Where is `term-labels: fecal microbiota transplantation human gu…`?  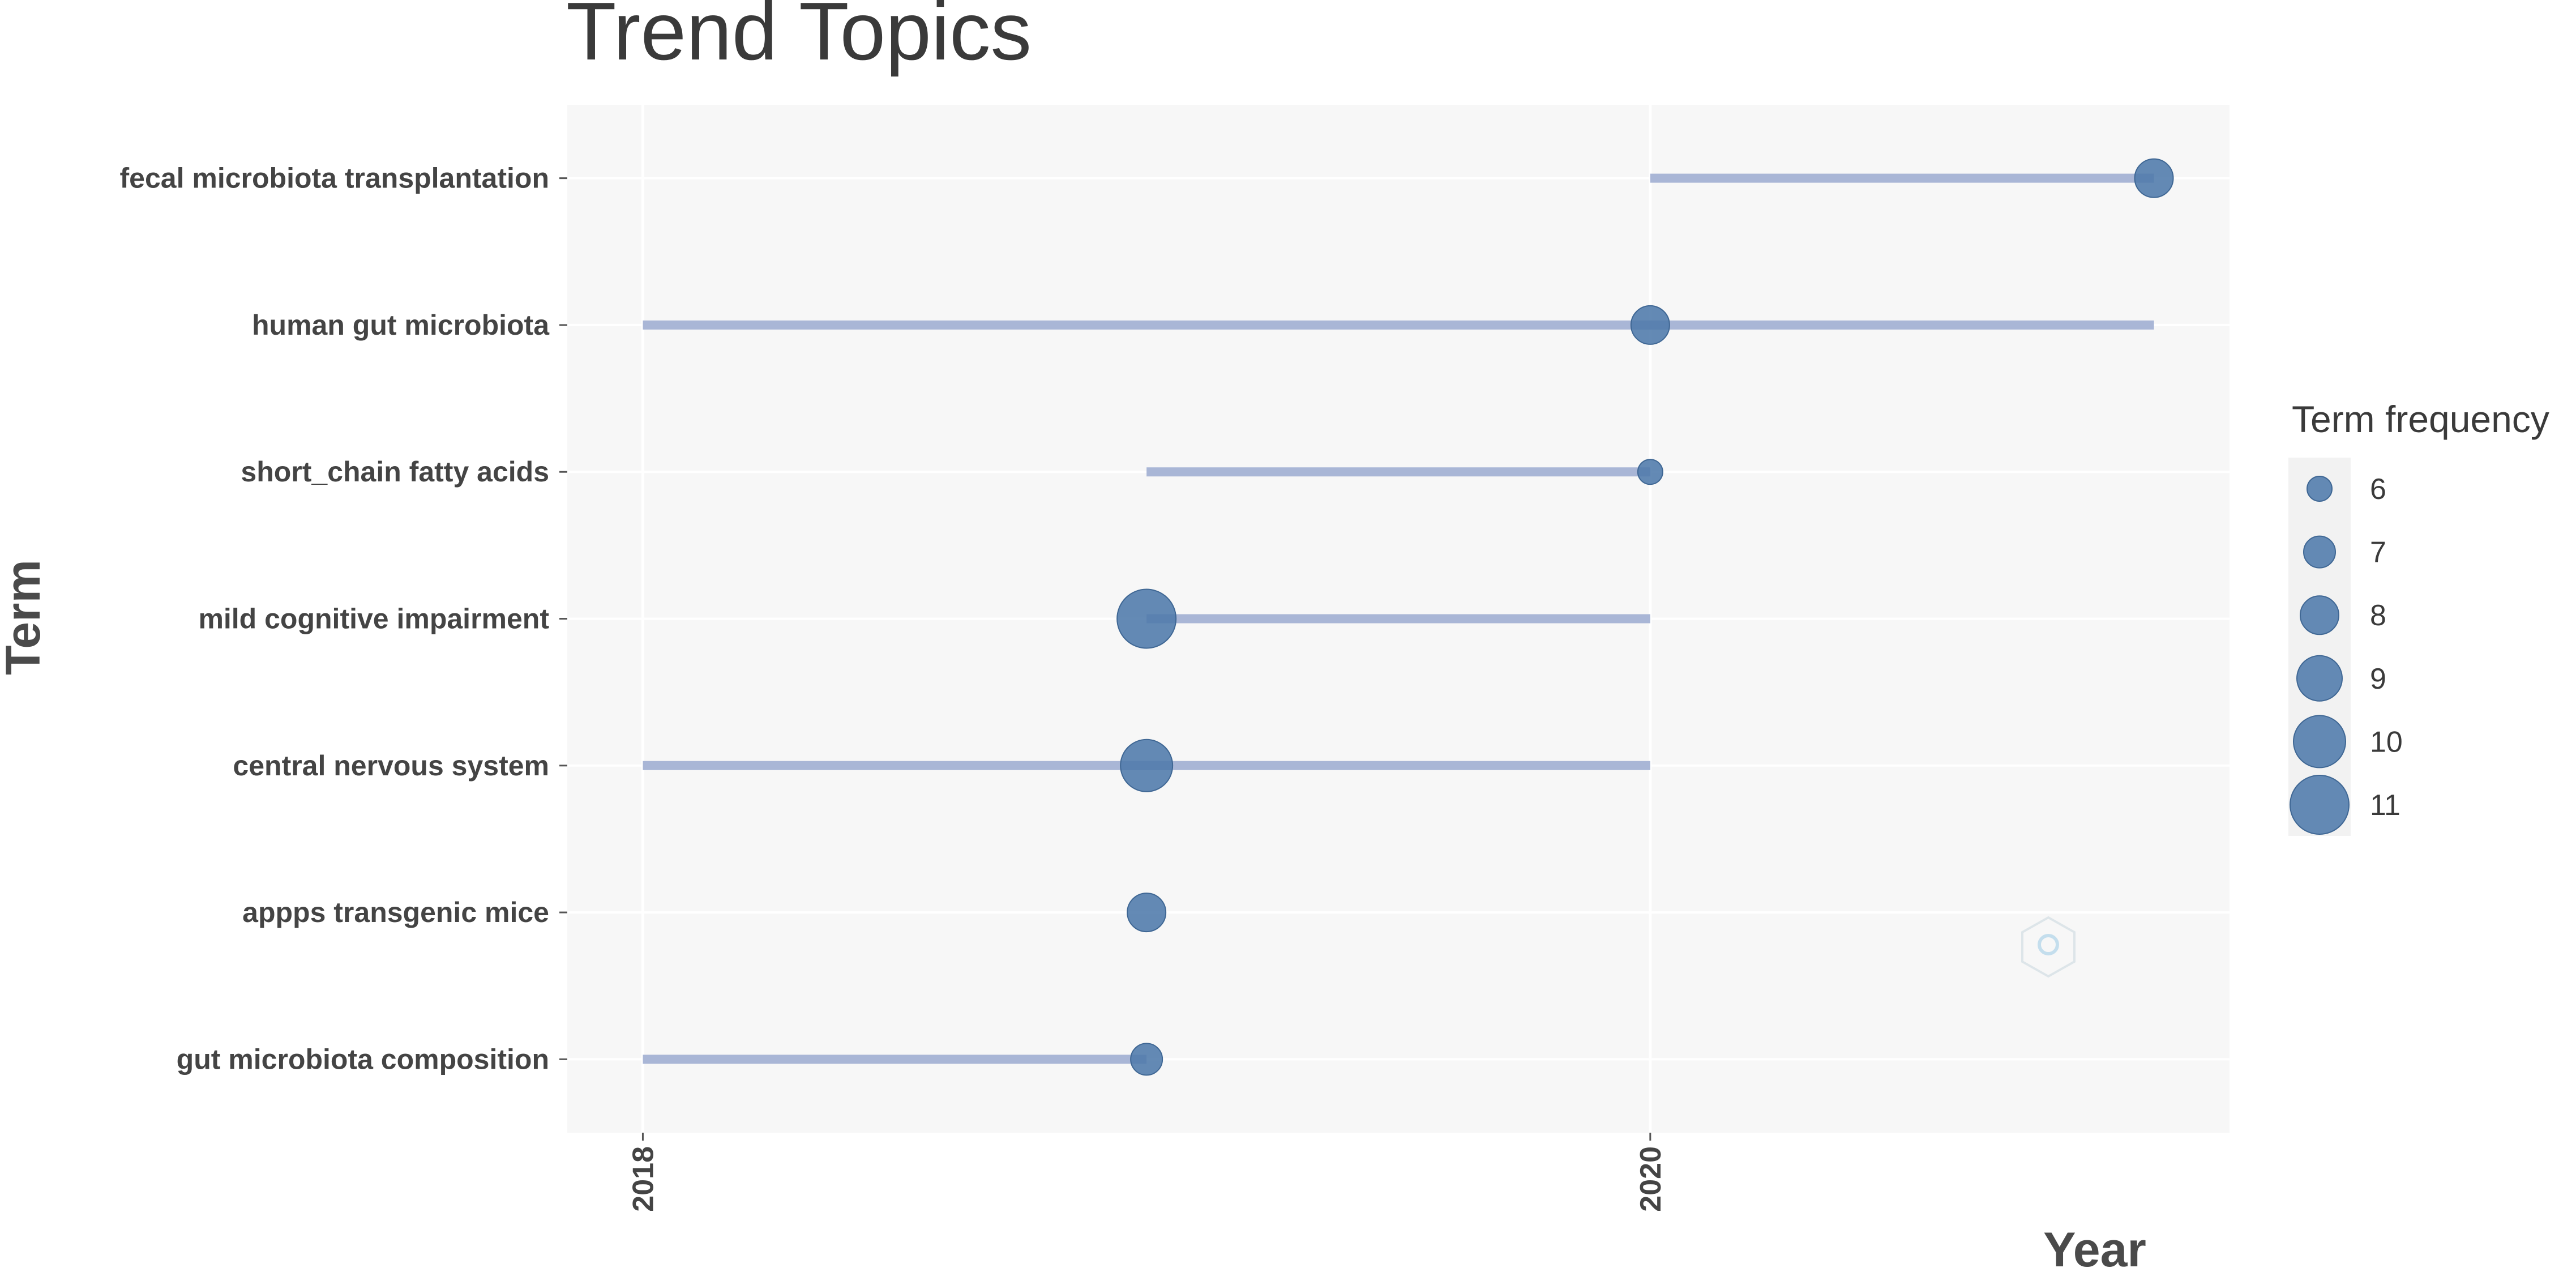
term-labels: fecal microbiota transplantation human gu… is located at coordinates (335, 619).